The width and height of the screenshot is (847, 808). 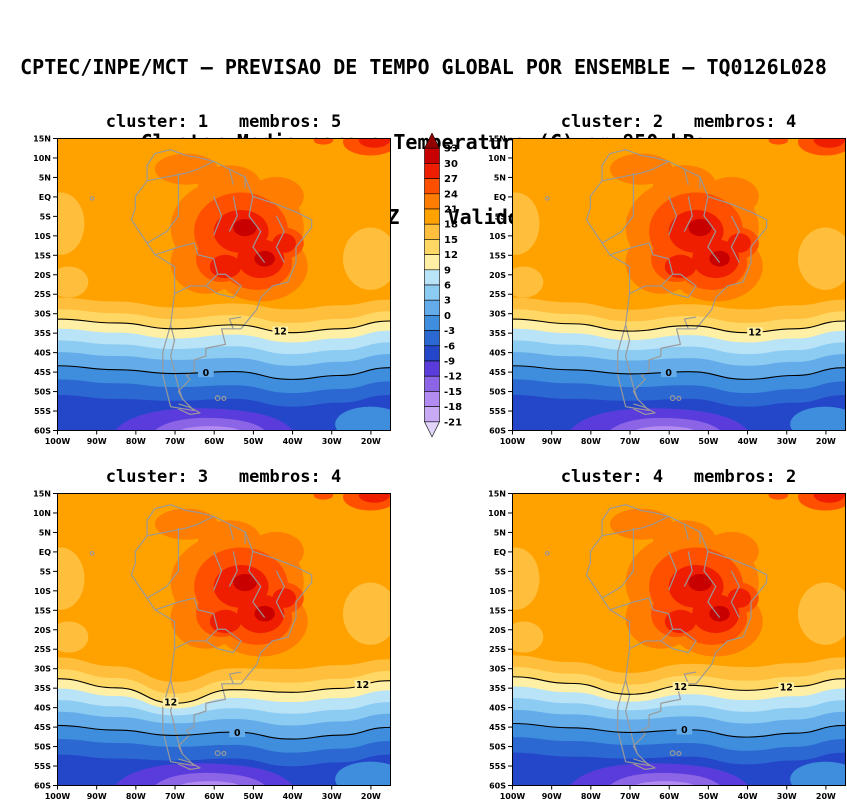 What do you see at coordinates (447, 316) in the screenshot?
I see `svg-text: 0` at bounding box center [447, 316].